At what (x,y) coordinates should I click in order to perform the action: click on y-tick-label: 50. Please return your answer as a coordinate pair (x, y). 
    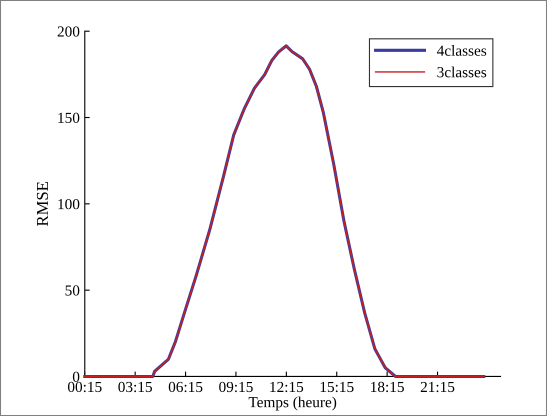
    Looking at the image, I should click on (73, 290).